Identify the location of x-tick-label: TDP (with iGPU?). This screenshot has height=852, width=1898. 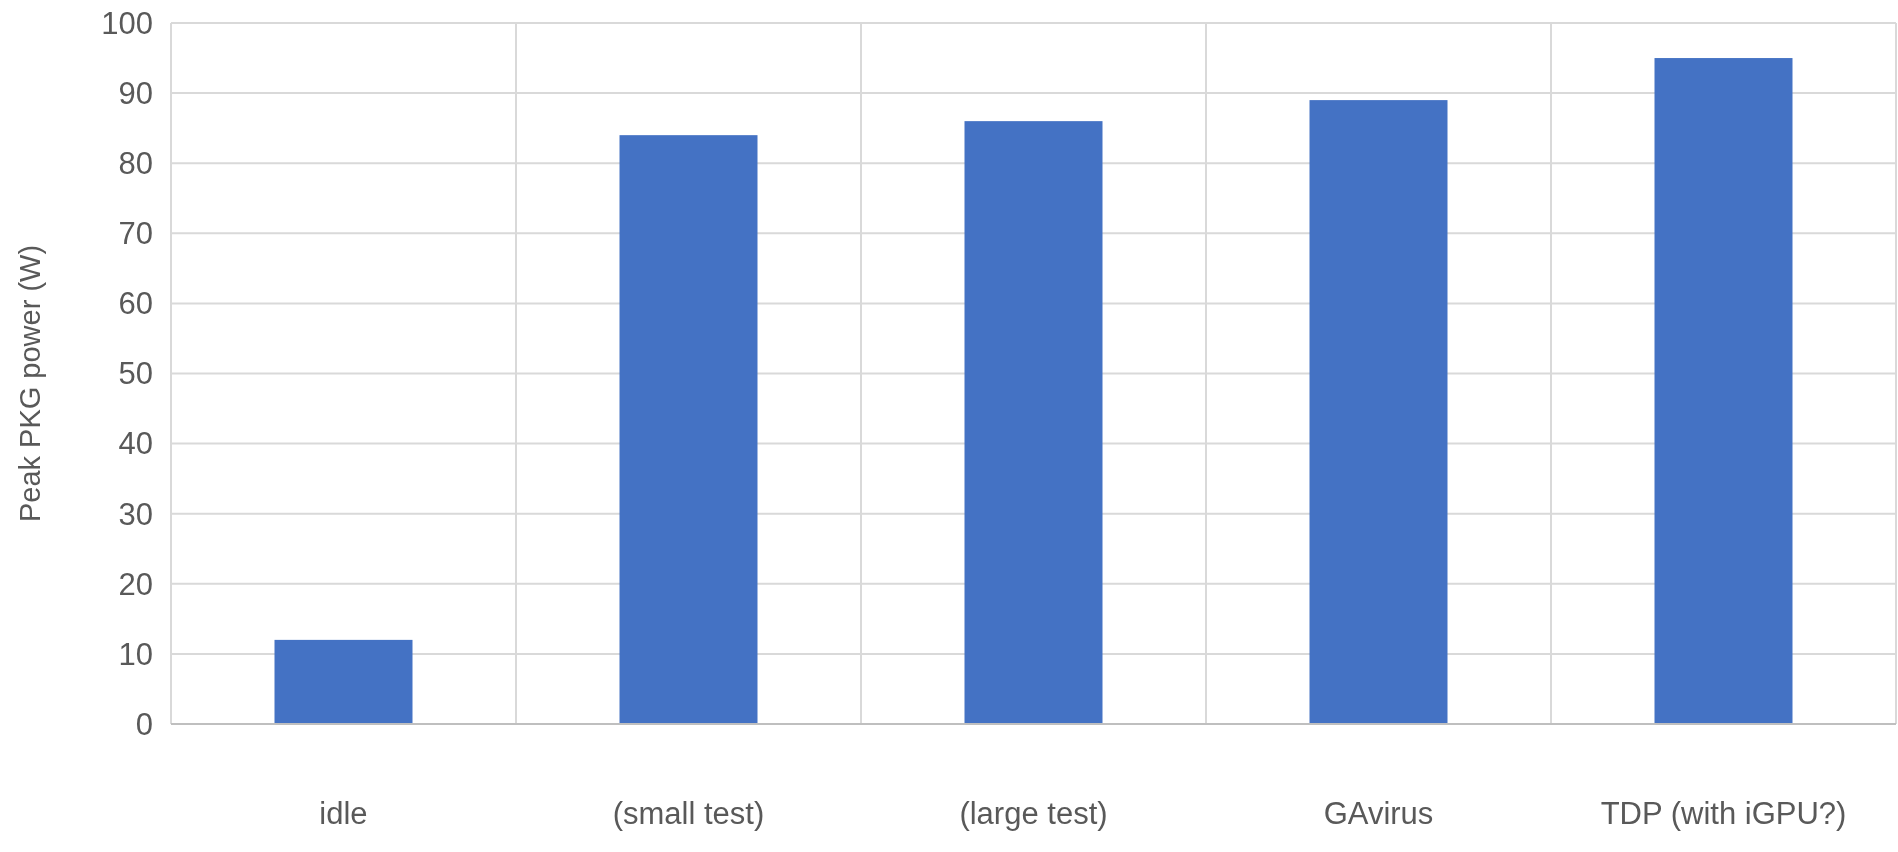
(1723, 813).